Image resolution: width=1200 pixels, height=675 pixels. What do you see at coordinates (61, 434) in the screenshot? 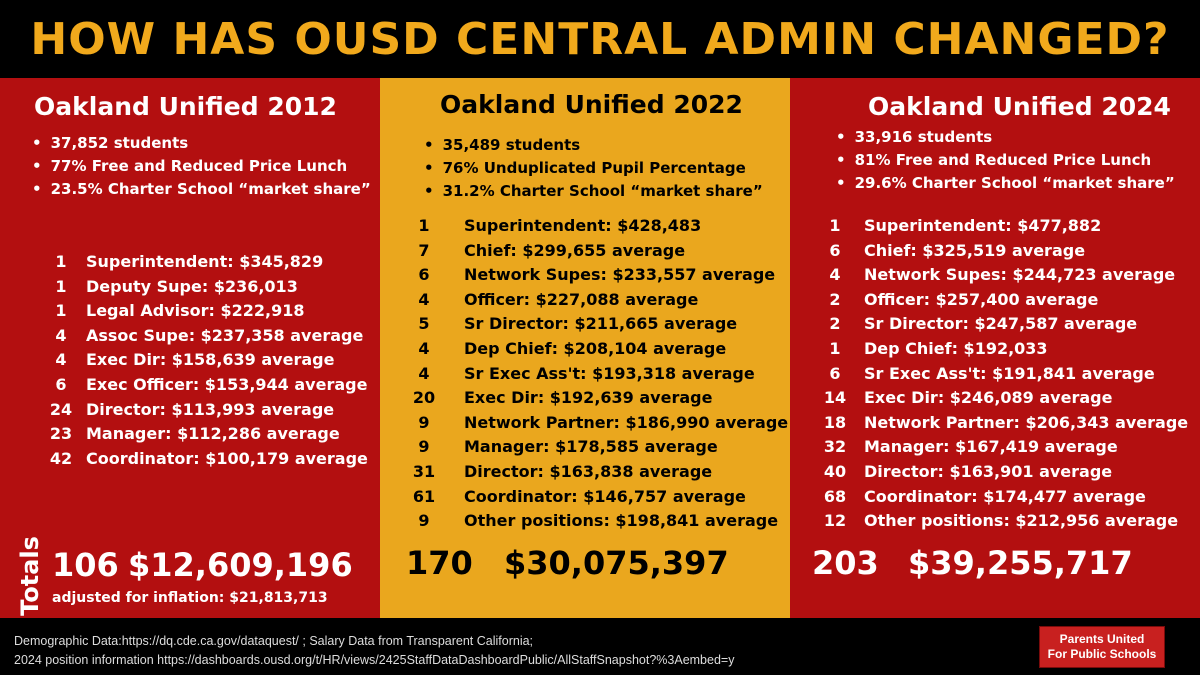
I see `position-count: 23` at bounding box center [61, 434].